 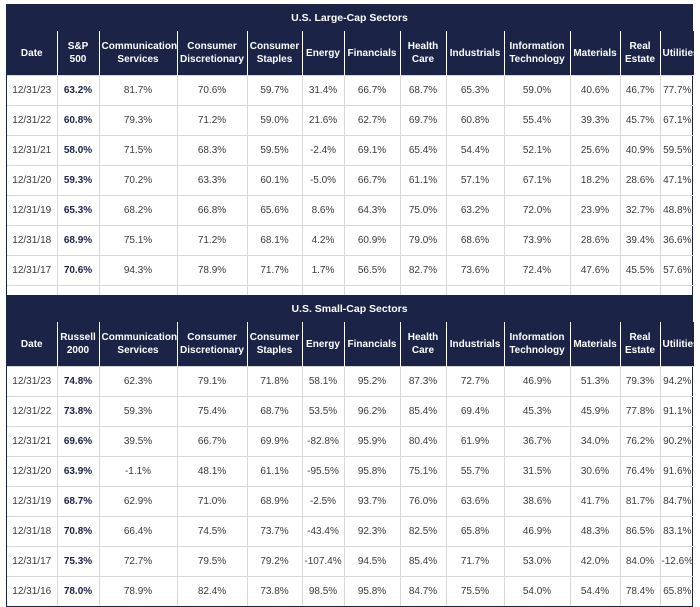 What do you see at coordinates (371, 210) in the screenshot?
I see `sector-value-cell: 64.3%` at bounding box center [371, 210].